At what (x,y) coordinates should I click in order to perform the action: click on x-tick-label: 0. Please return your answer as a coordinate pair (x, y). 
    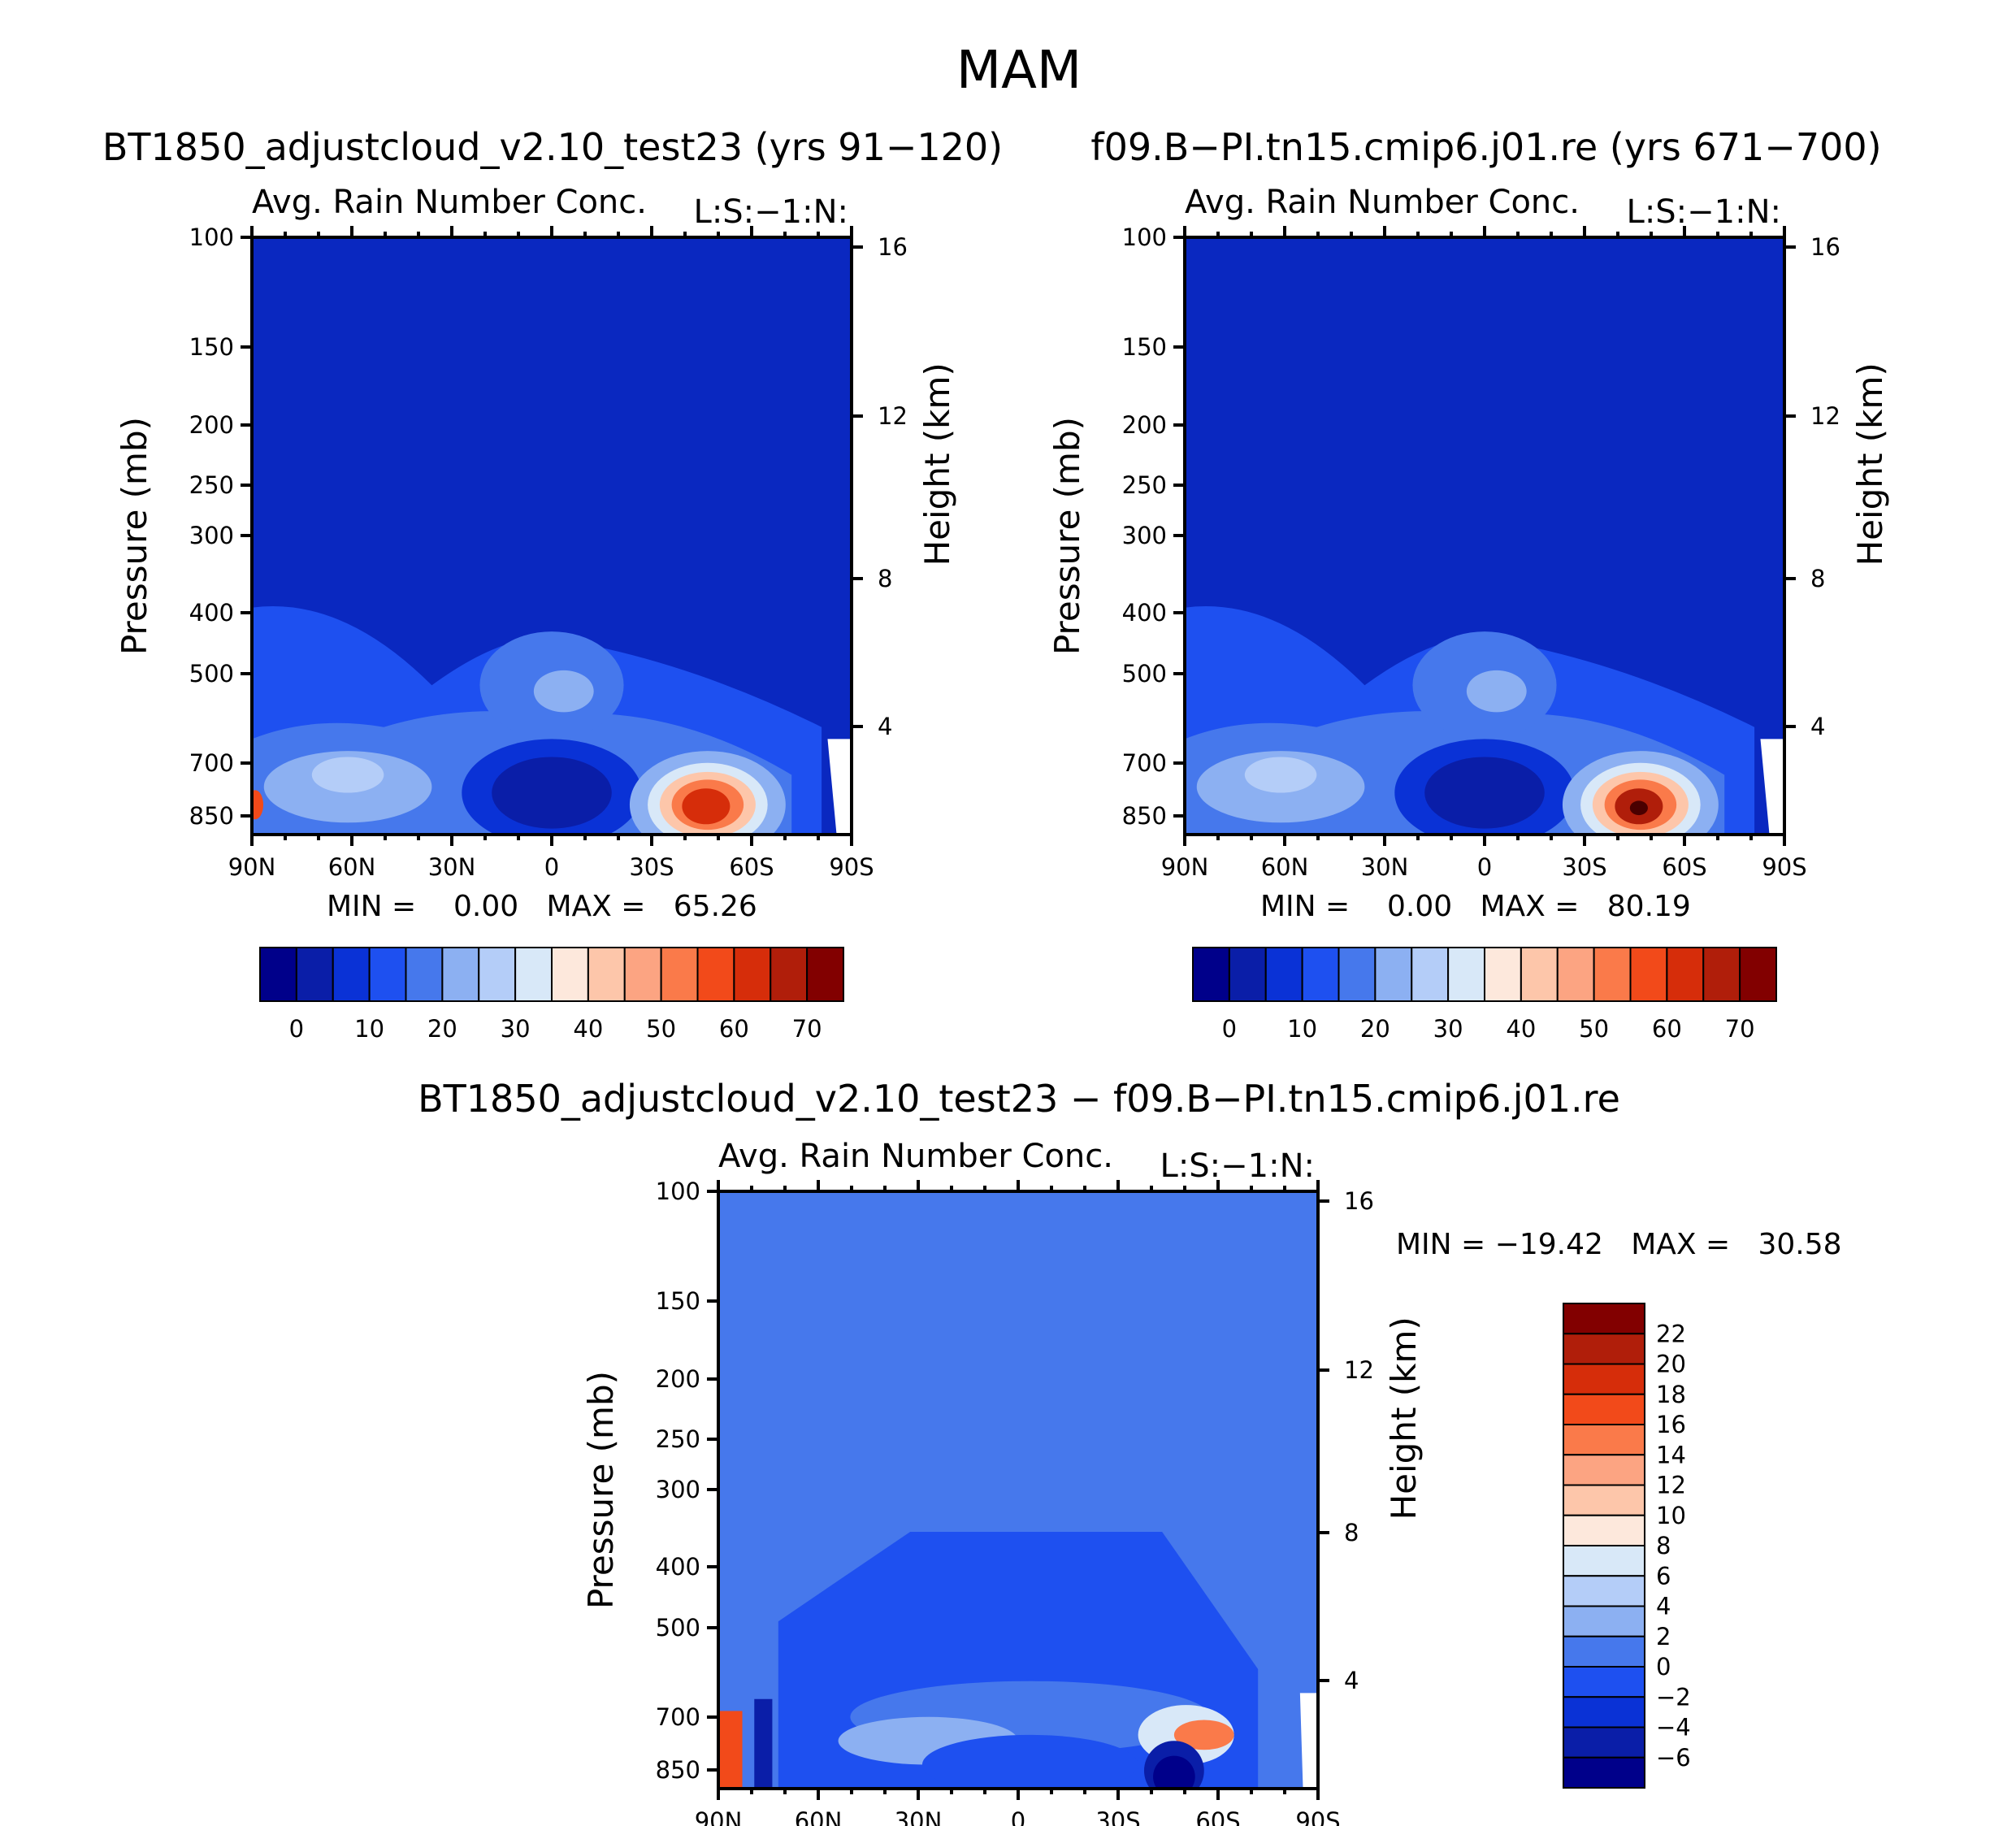
    Looking at the image, I should click on (1484, 867).